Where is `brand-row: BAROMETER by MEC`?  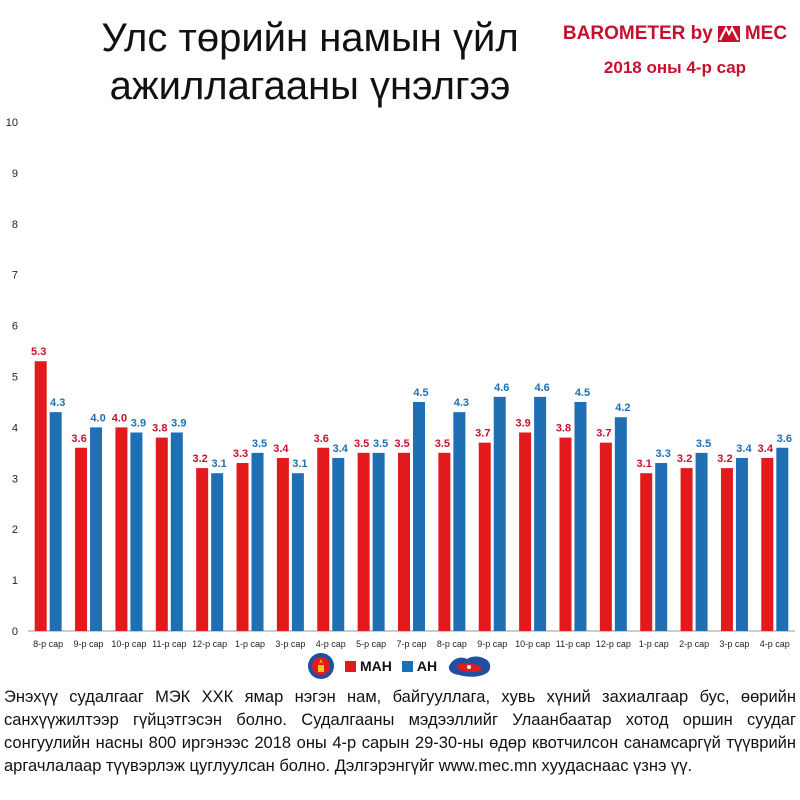
brand-row: BAROMETER by MEC is located at coordinates (675, 34).